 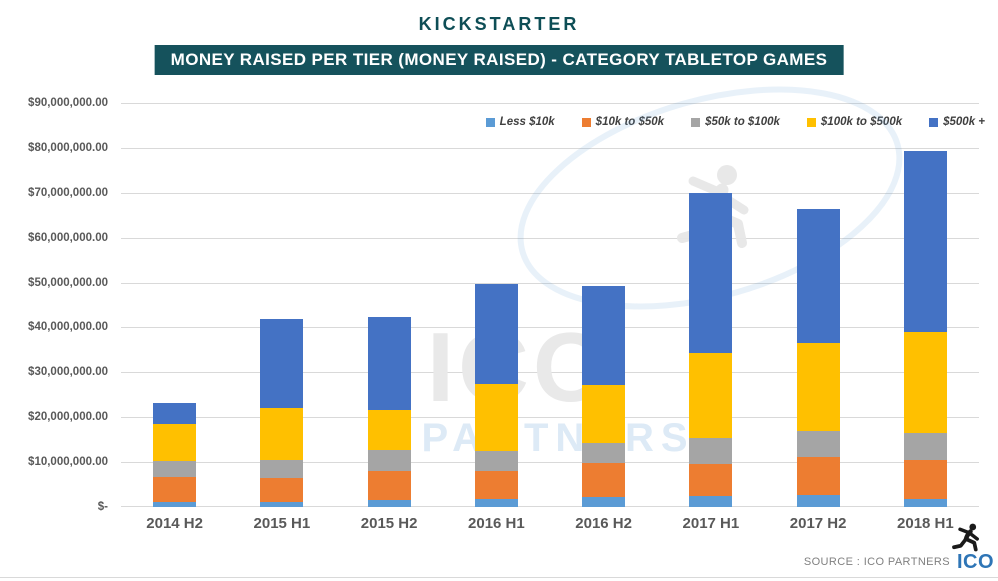 I want to click on legend-label: Less $10k, so click(x=527, y=122).